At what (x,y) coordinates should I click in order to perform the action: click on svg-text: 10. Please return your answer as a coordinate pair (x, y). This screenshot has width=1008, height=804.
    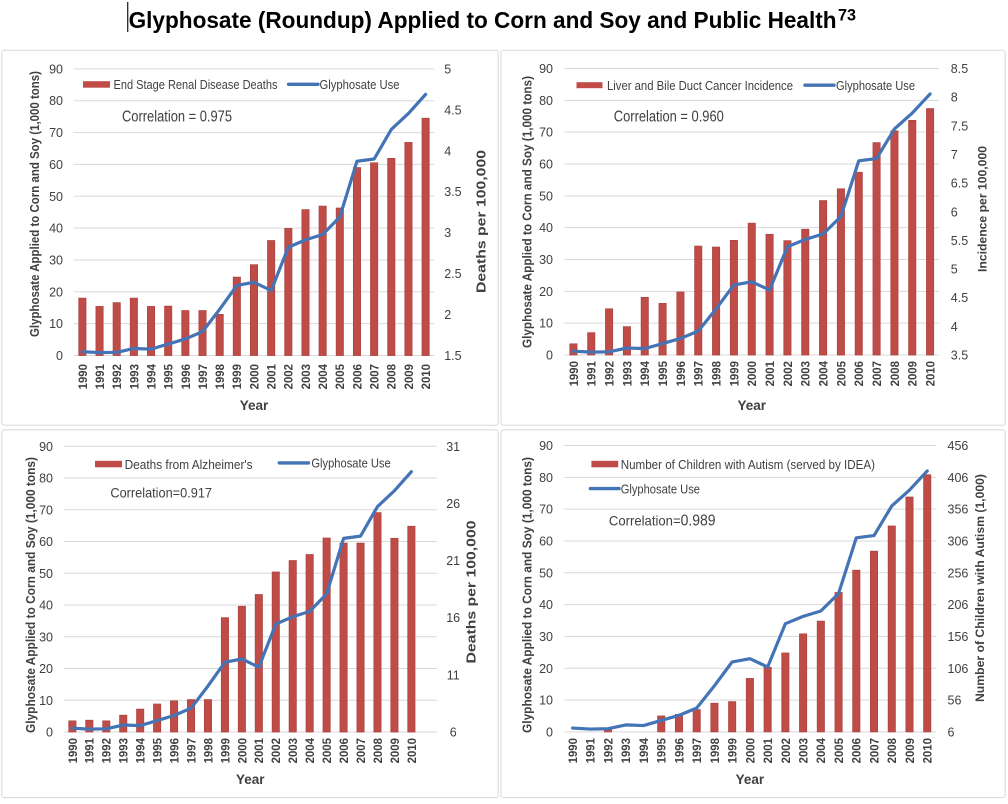
    Looking at the image, I should click on (46, 701).